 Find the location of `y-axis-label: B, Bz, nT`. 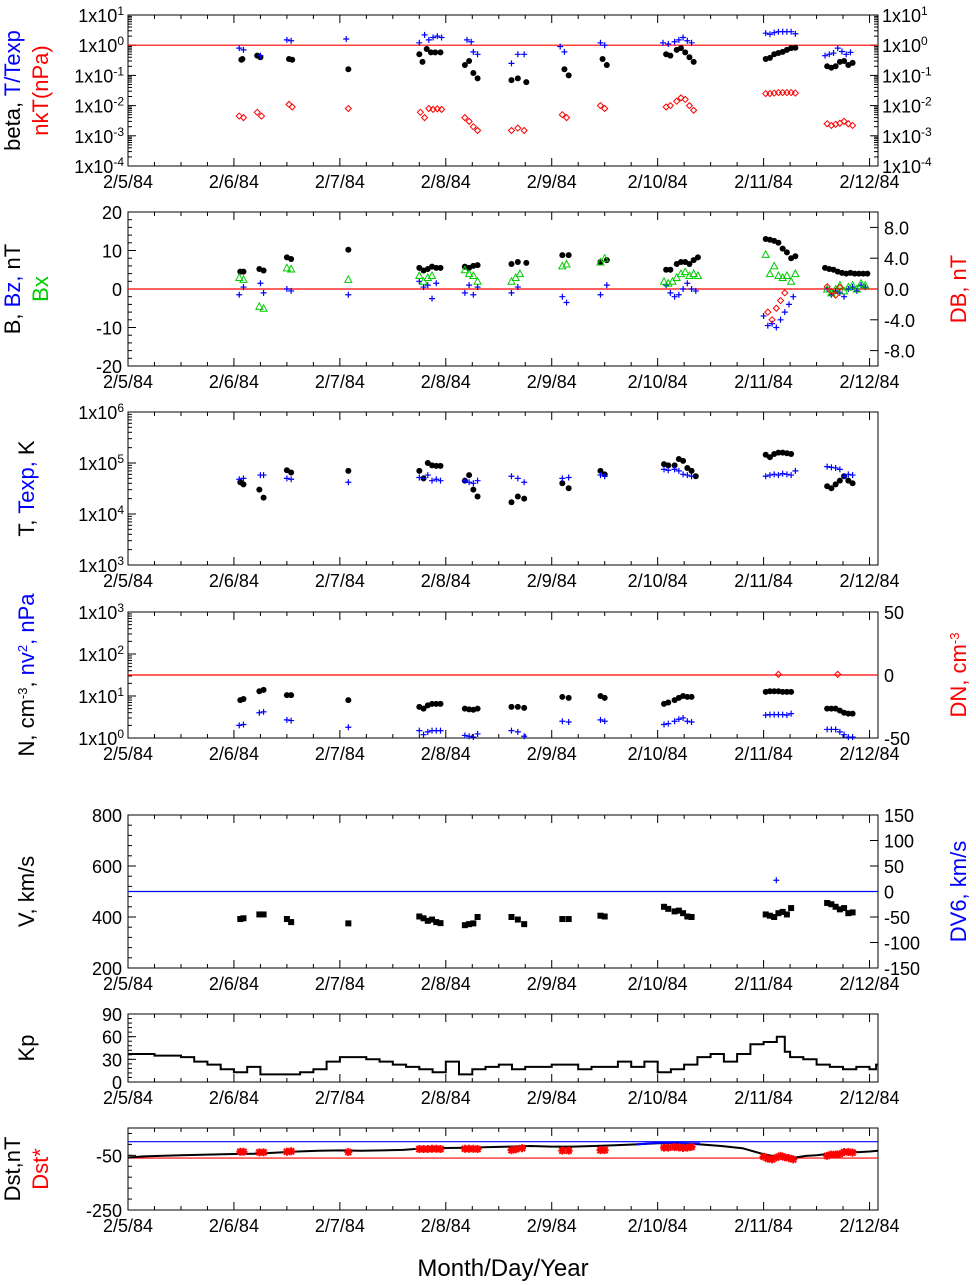

y-axis-label: B, Bz, nT is located at coordinates (12, 289).